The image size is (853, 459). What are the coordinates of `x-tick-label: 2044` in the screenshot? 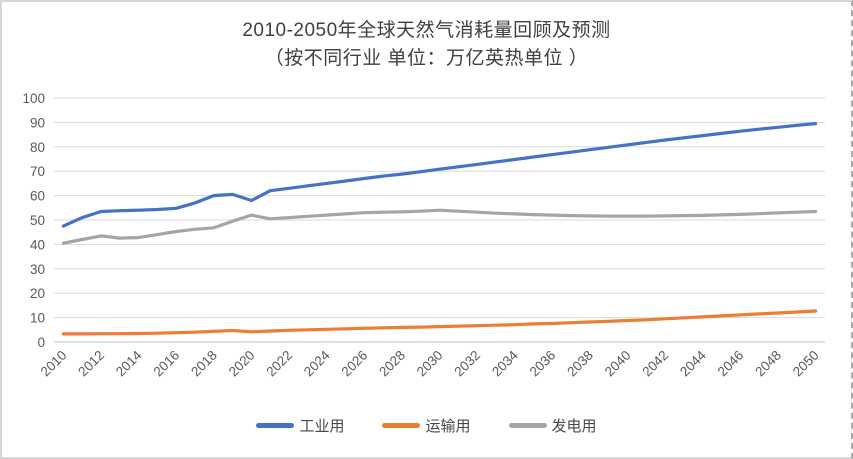 It's located at (693, 363).